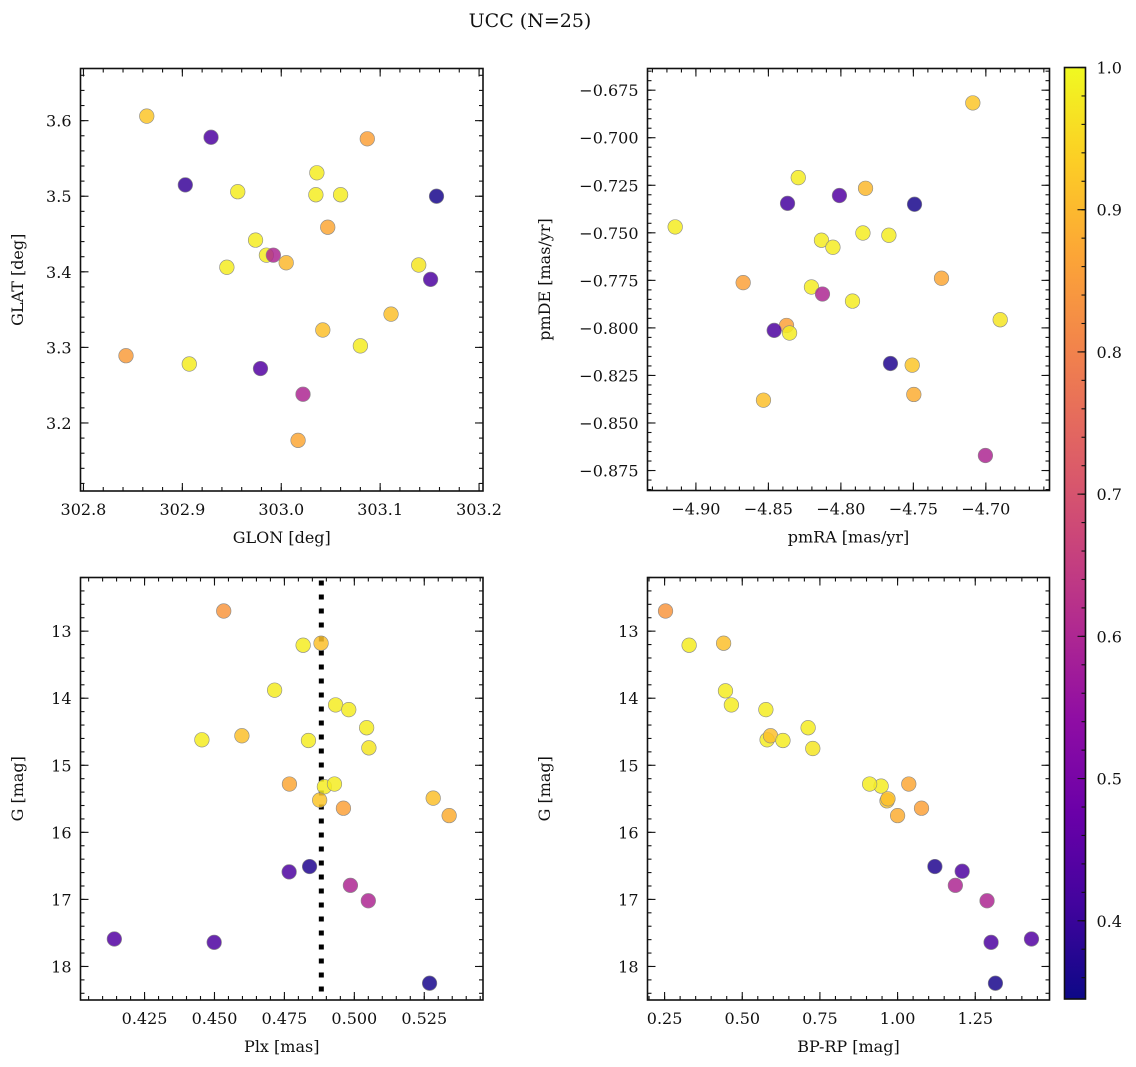 This screenshot has height=1067, width=1136. What do you see at coordinates (898, 1018) in the screenshot?
I see `x-tick-label: 1.00` at bounding box center [898, 1018].